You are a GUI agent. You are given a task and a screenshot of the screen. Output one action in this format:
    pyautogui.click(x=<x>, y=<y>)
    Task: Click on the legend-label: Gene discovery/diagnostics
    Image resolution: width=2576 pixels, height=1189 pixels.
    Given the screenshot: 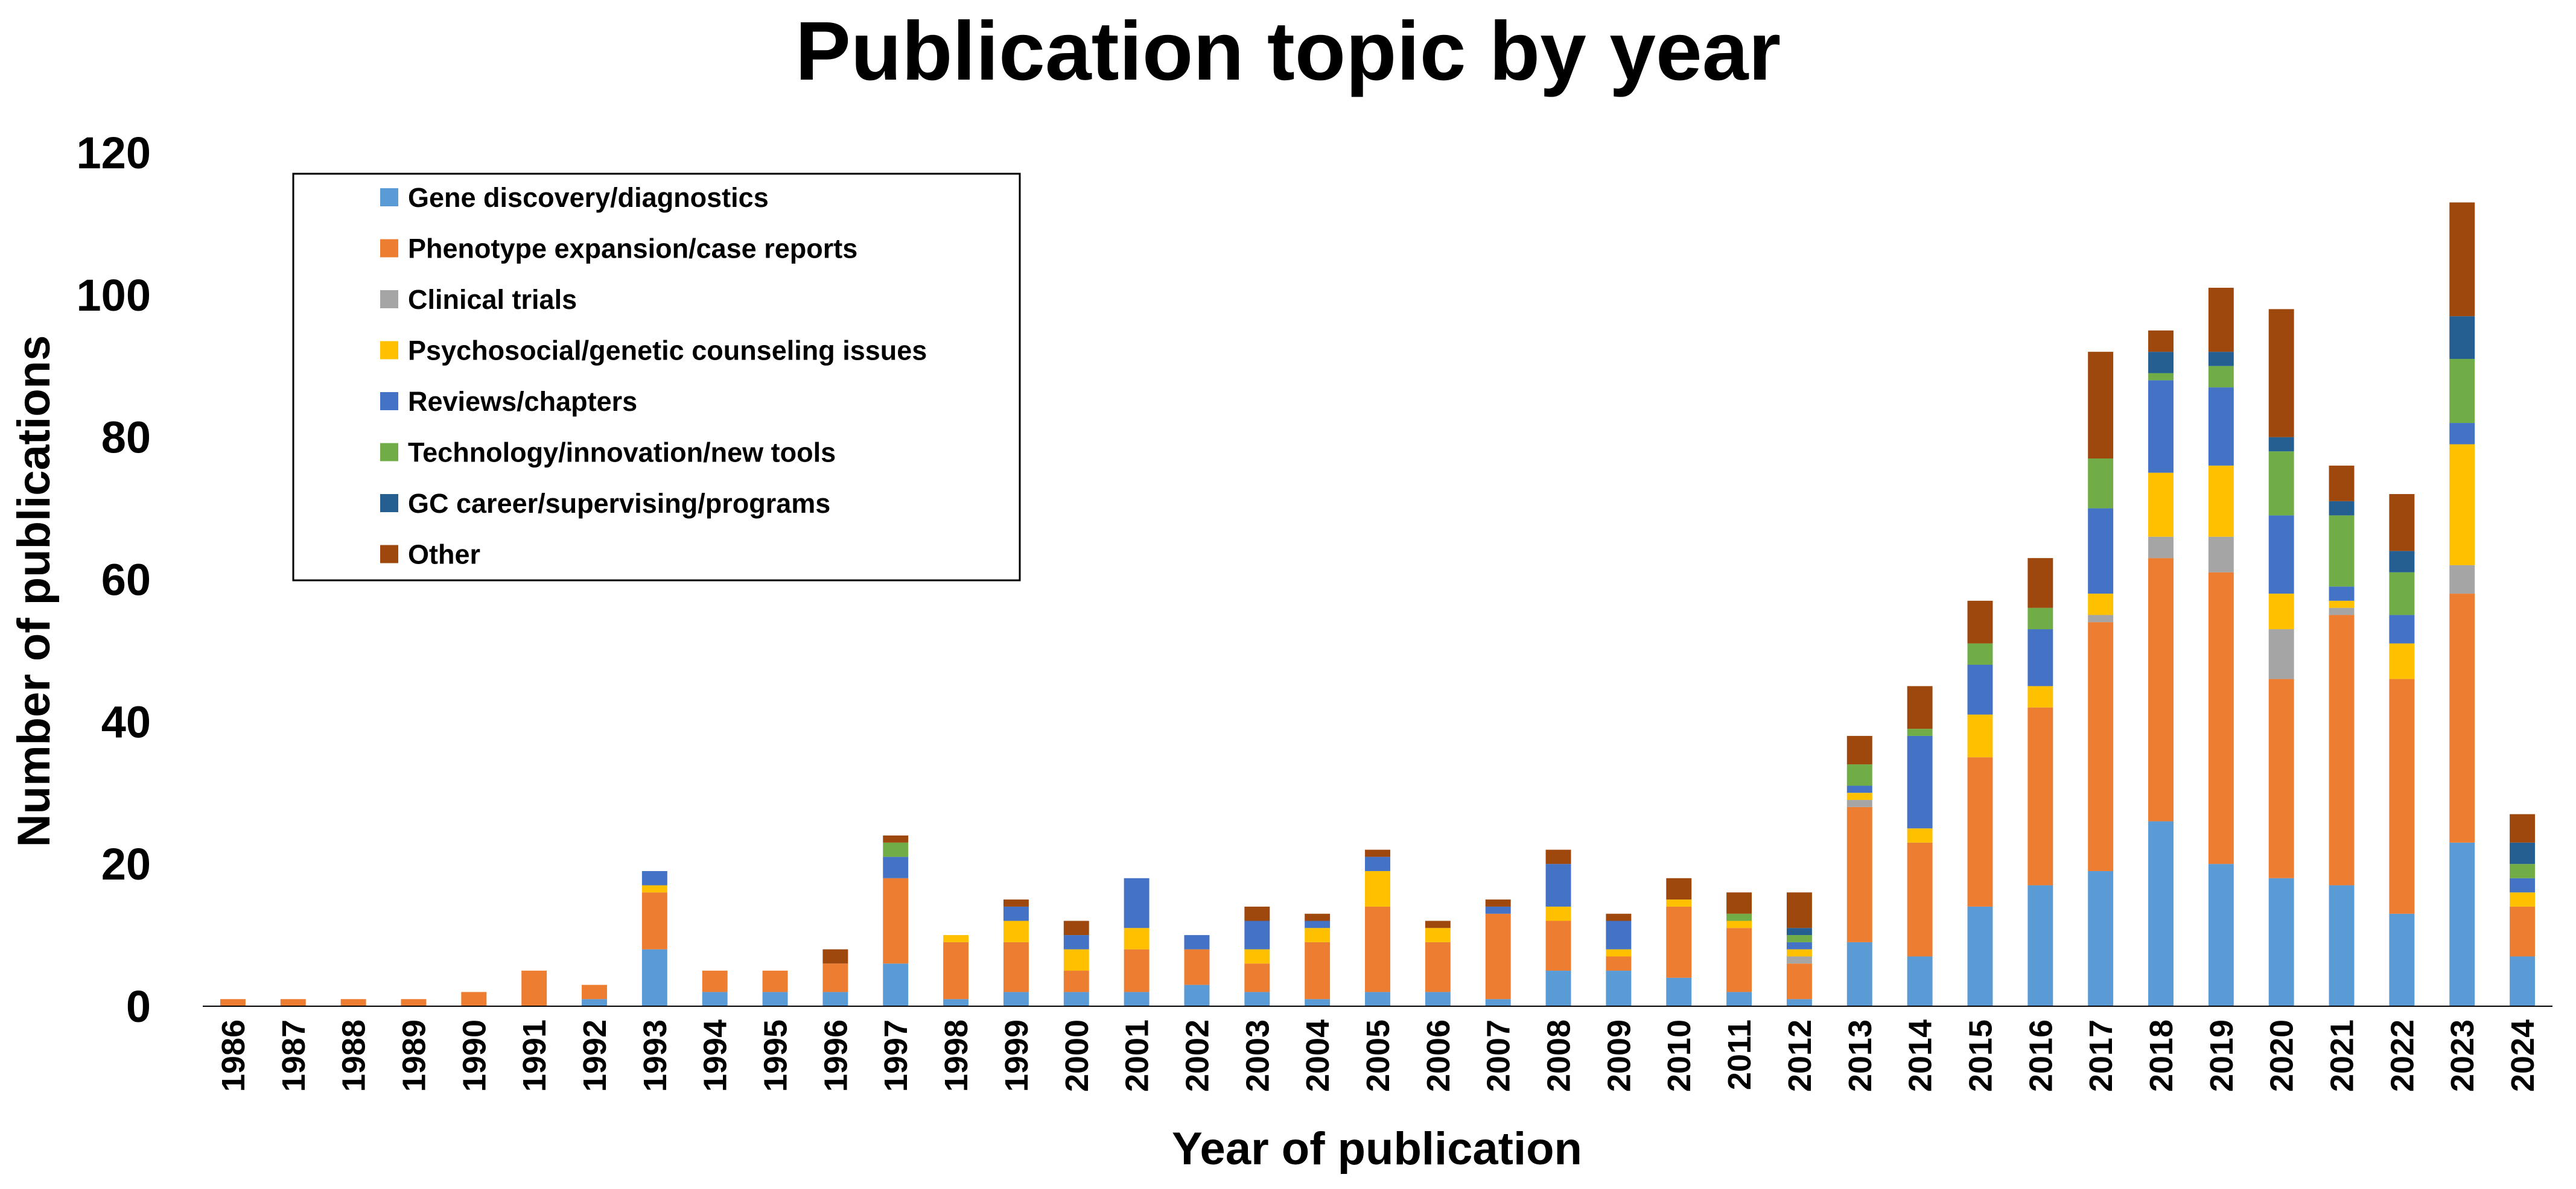 What is the action you would take?
    pyautogui.click(x=588, y=197)
    